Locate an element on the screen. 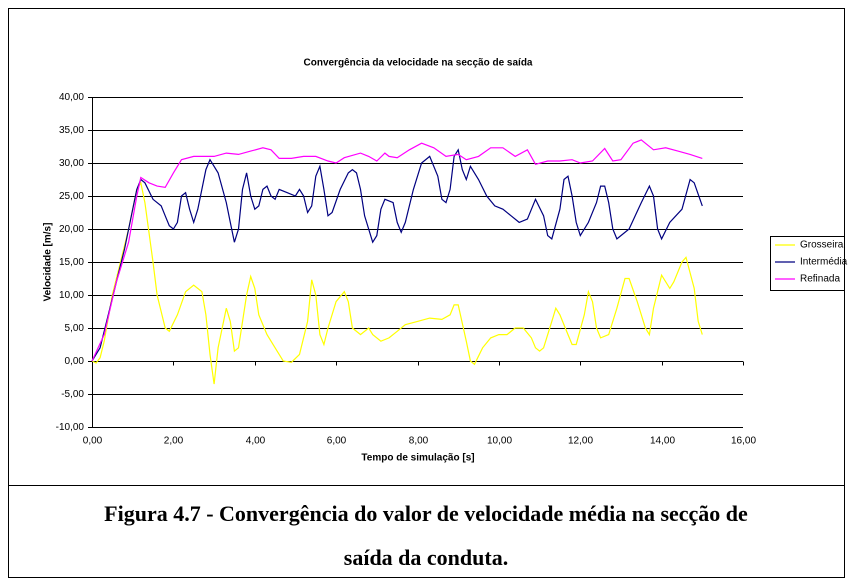  x-tick-label: 6,00 is located at coordinates (337, 441).